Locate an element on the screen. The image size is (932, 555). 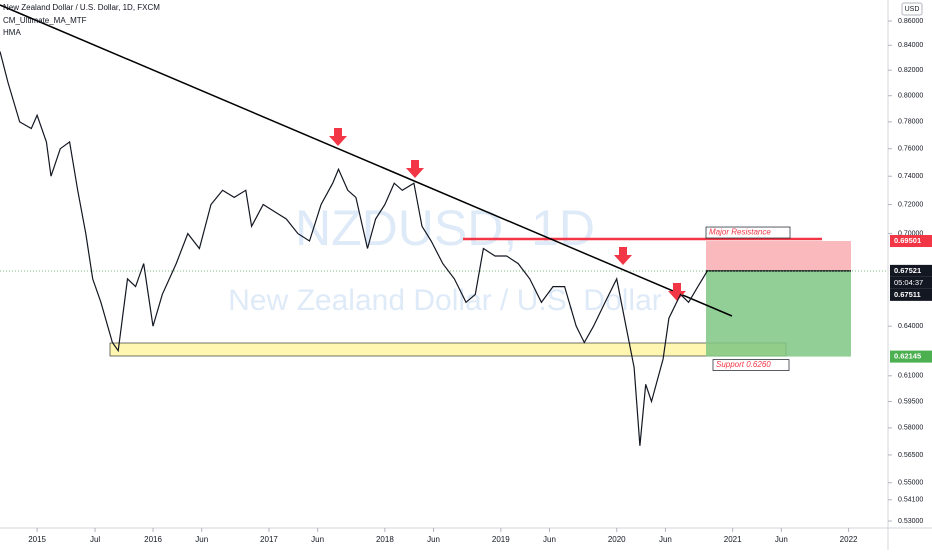
x-tick-label: 2019 is located at coordinates (501, 539).